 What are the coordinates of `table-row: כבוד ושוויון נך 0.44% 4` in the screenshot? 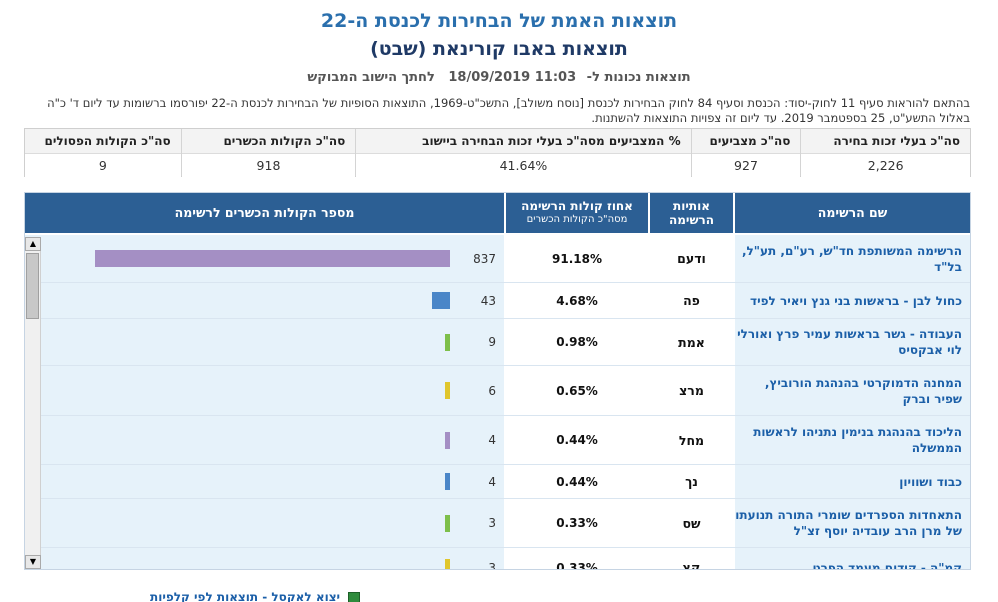 It's located at (497, 482).